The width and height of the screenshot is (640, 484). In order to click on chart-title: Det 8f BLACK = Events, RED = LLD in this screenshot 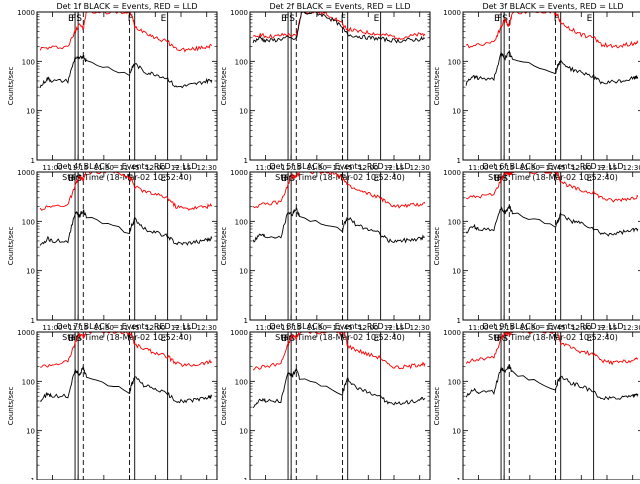, I will do `click(339, 326)`.